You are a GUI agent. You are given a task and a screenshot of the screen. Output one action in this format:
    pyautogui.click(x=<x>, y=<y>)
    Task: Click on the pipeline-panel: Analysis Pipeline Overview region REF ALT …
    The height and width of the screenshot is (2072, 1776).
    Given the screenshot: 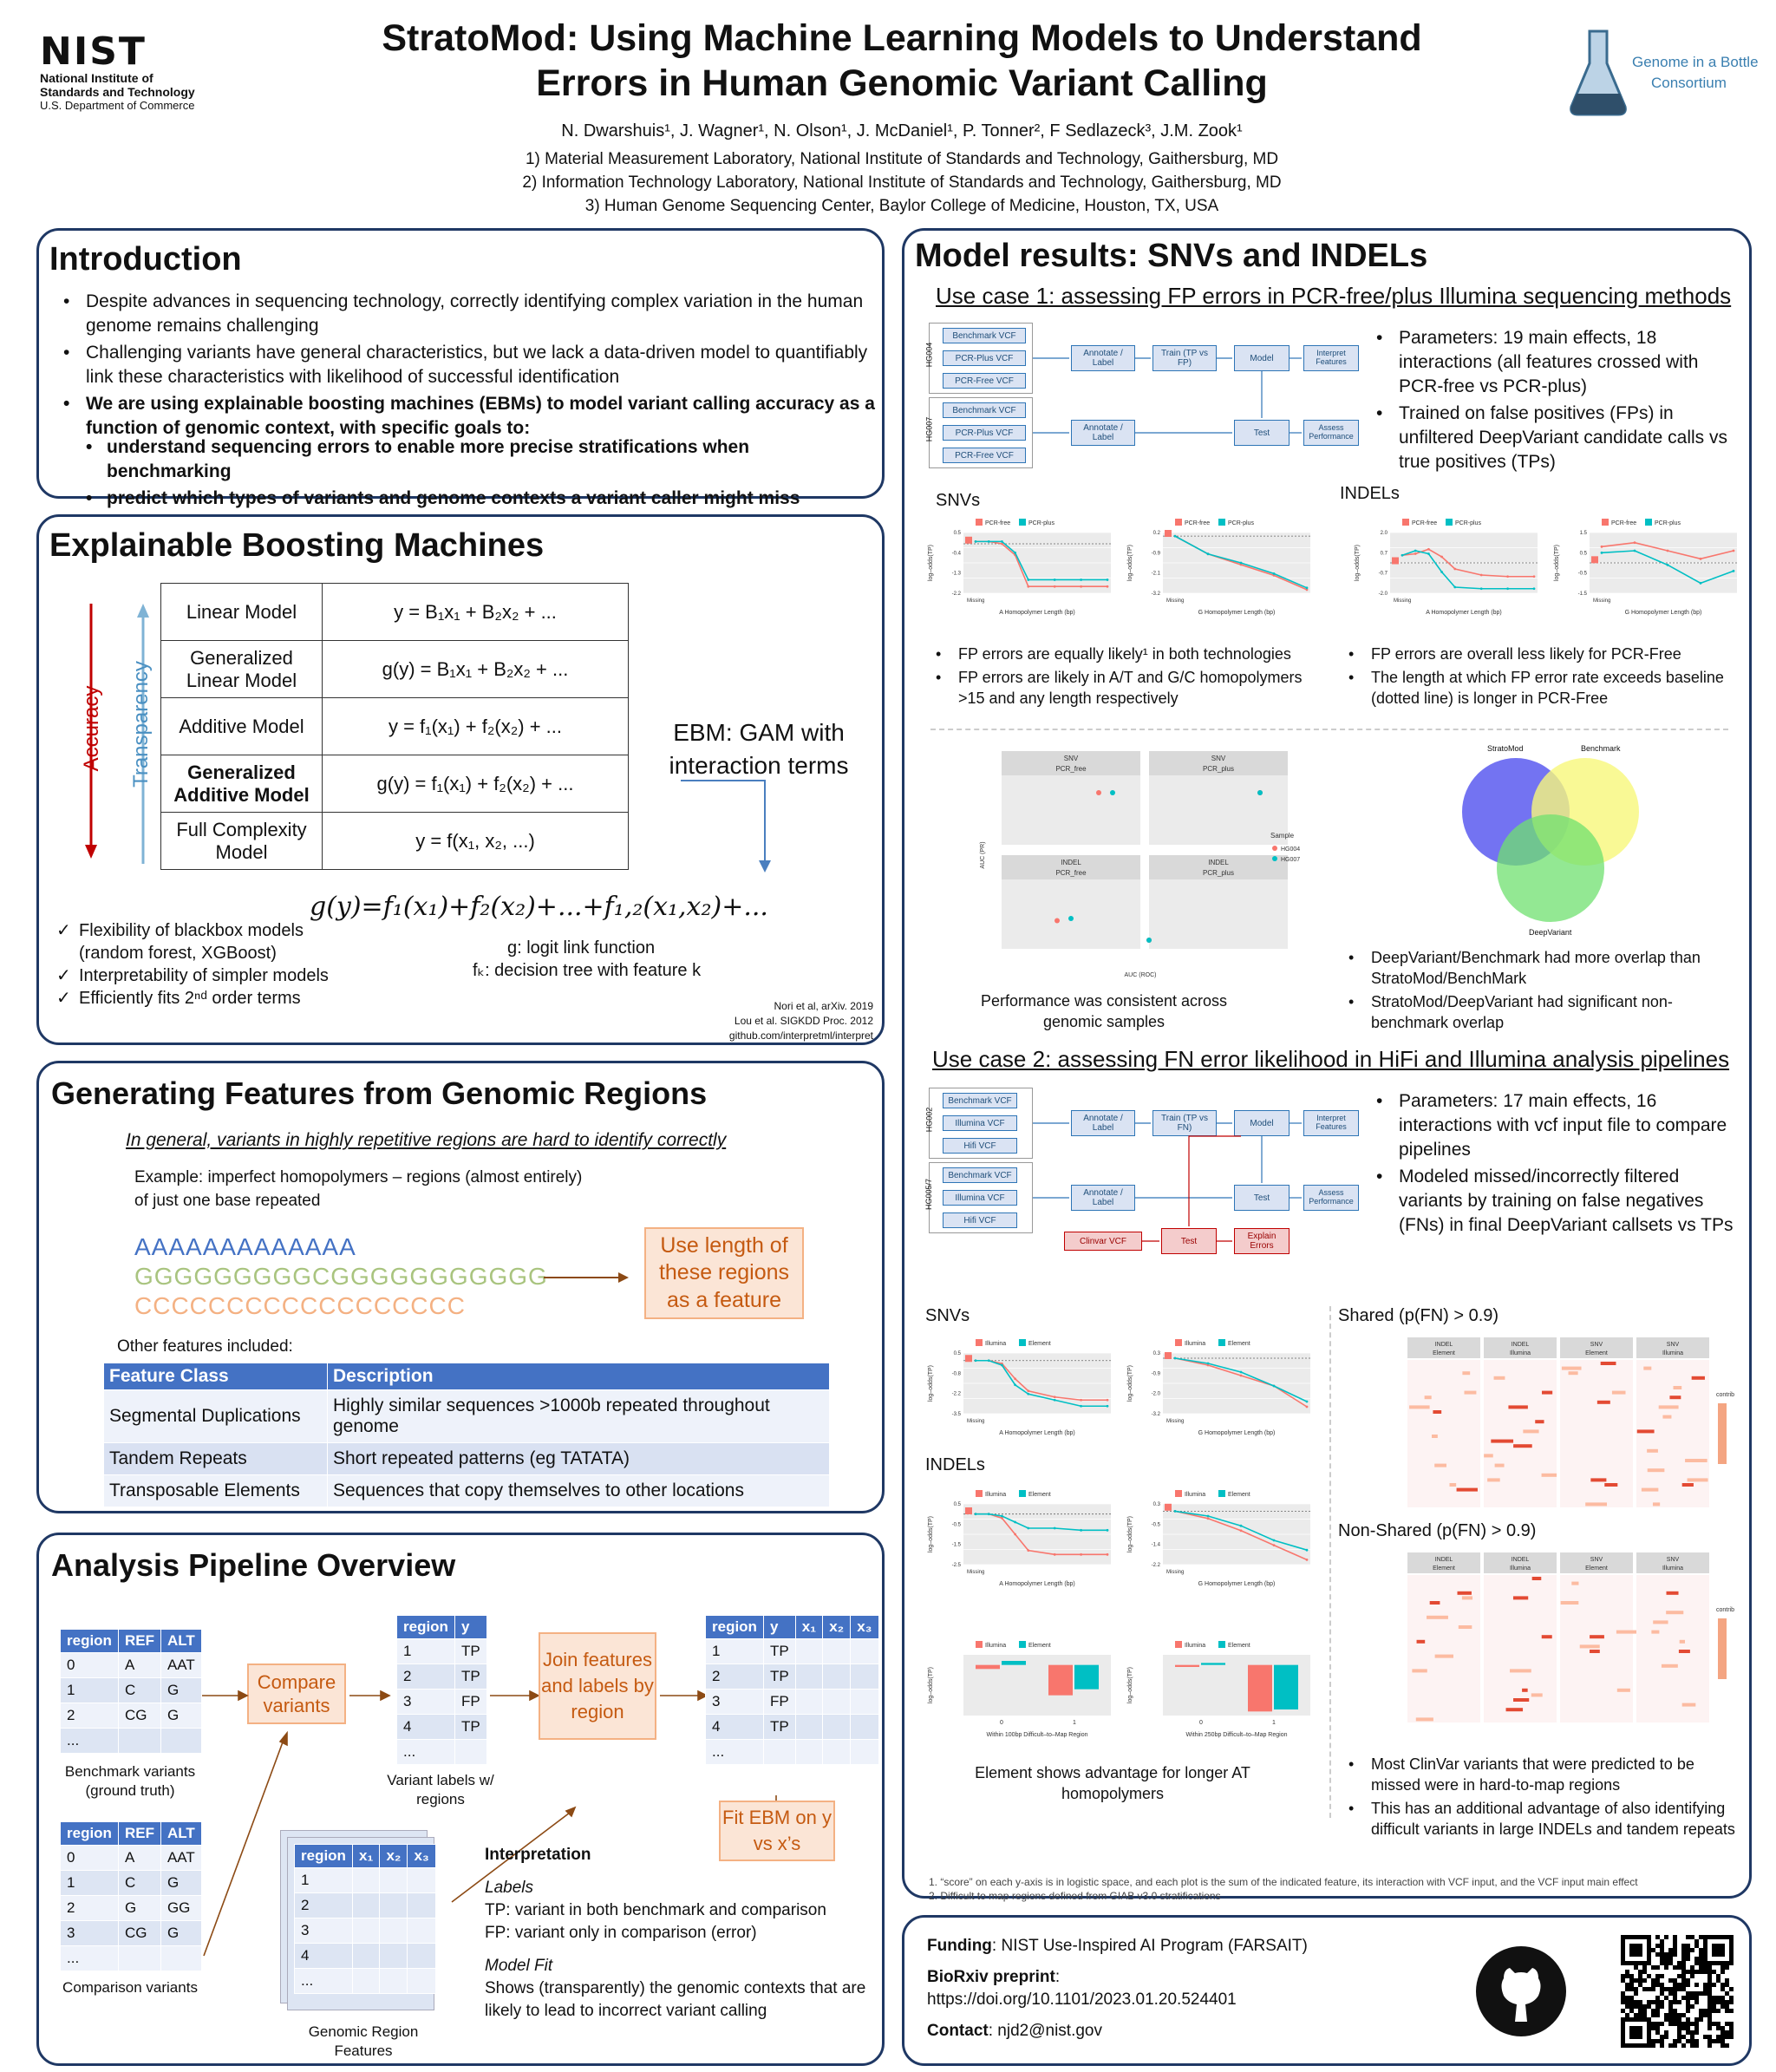 What is the action you would take?
    pyautogui.click(x=460, y=1799)
    